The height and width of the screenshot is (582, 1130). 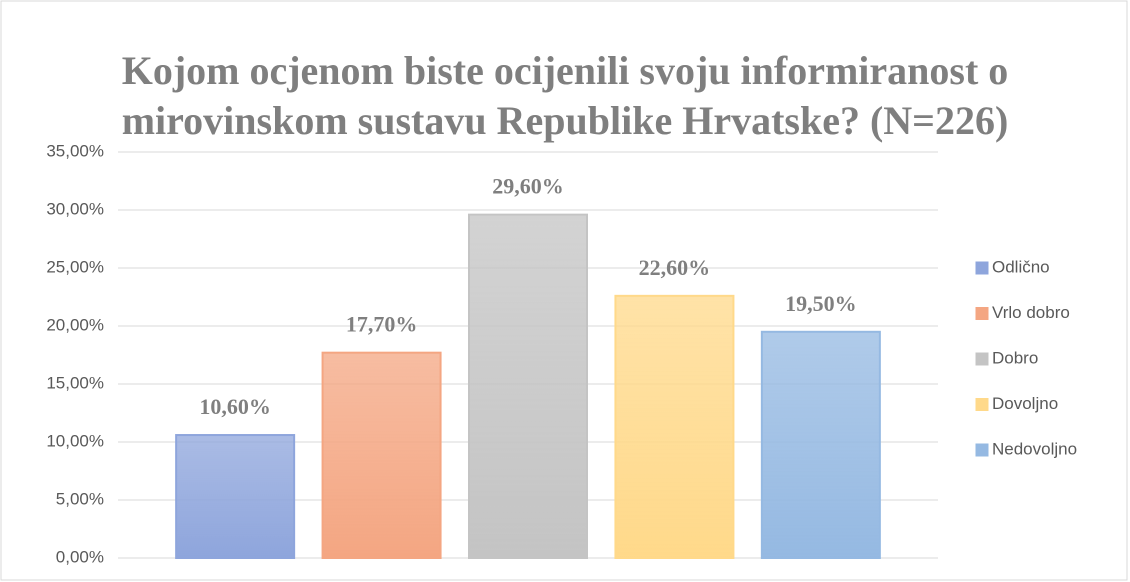 I want to click on y-tick-label: 30,00%, so click(x=75, y=208).